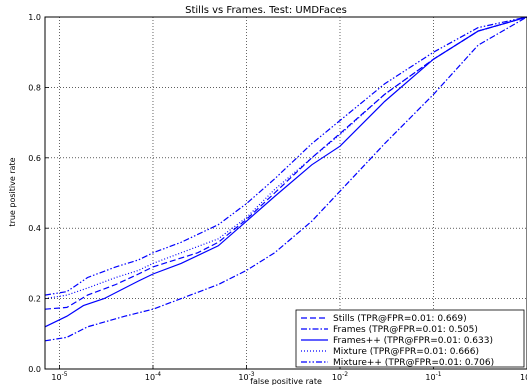 The height and width of the screenshot is (385, 527). What do you see at coordinates (34, 369) in the screenshot?
I see `y-tick-label: 0.0` at bounding box center [34, 369].